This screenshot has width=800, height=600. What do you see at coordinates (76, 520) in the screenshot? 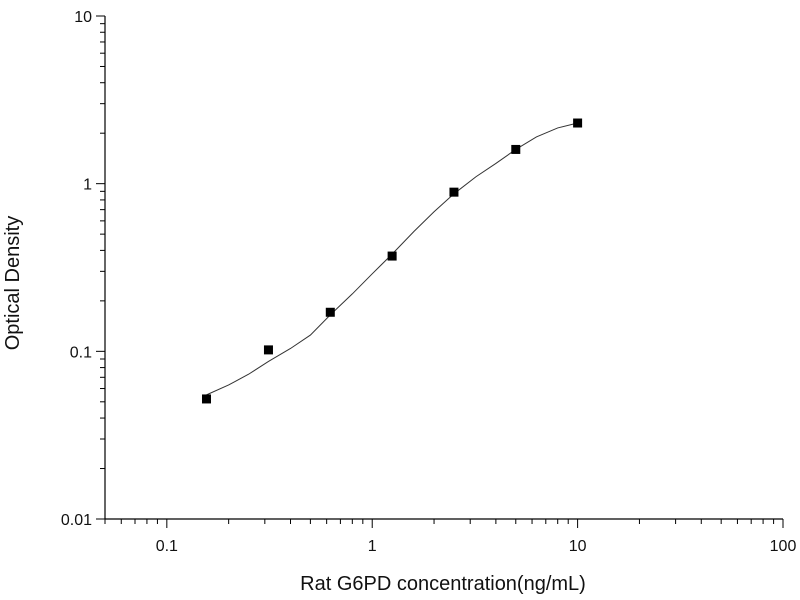
I see `y-tick-label: 0.01` at bounding box center [76, 520].